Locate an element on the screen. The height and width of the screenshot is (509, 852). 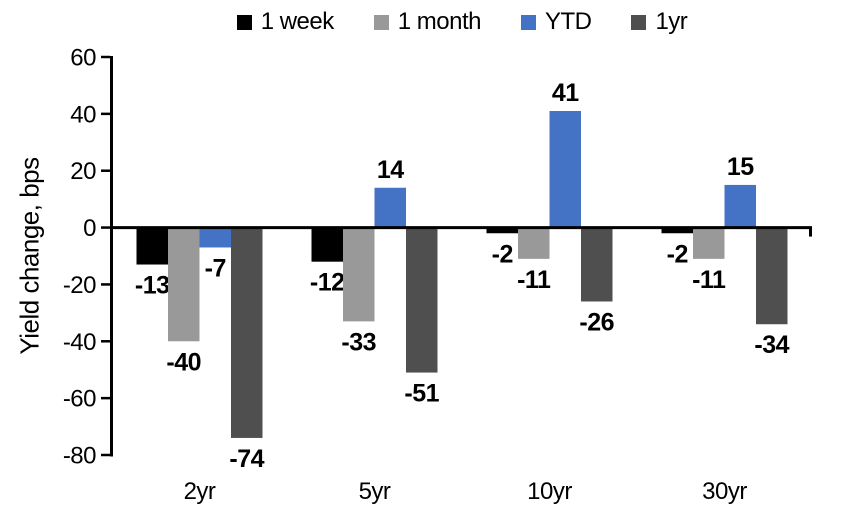
legend-item-1yr: 1yr is located at coordinates (659, 22).